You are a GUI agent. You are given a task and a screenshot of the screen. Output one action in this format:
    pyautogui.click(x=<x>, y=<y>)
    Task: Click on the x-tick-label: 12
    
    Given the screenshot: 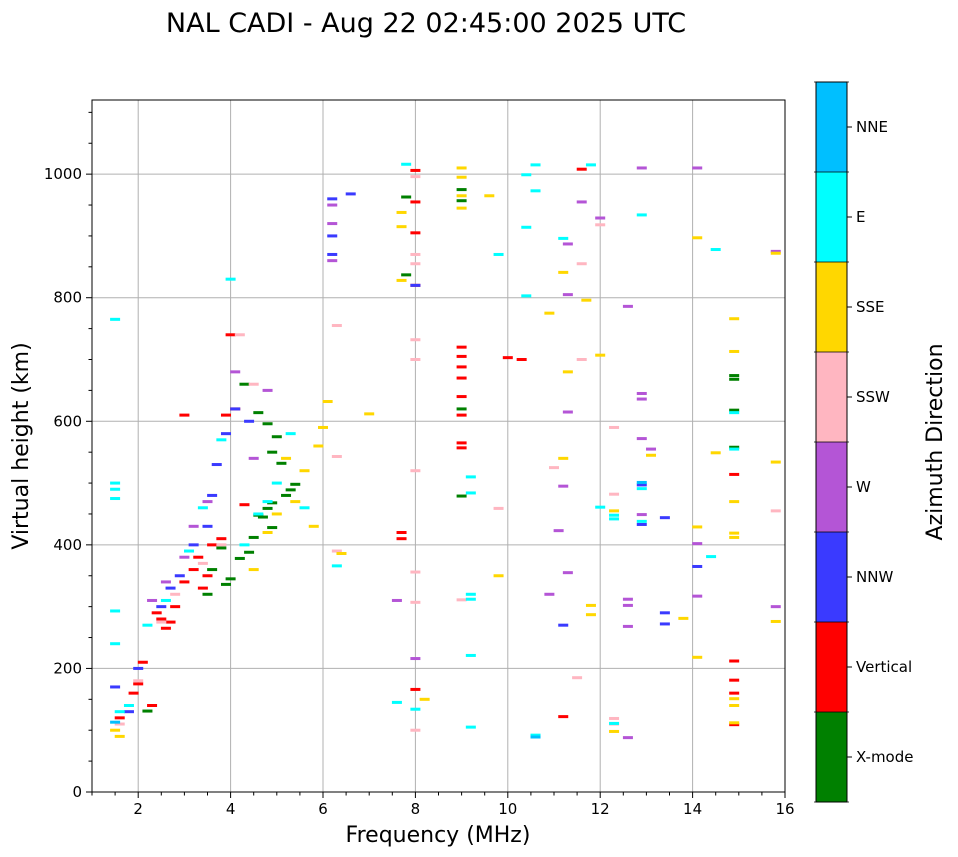 What is the action you would take?
    pyautogui.click(x=600, y=809)
    